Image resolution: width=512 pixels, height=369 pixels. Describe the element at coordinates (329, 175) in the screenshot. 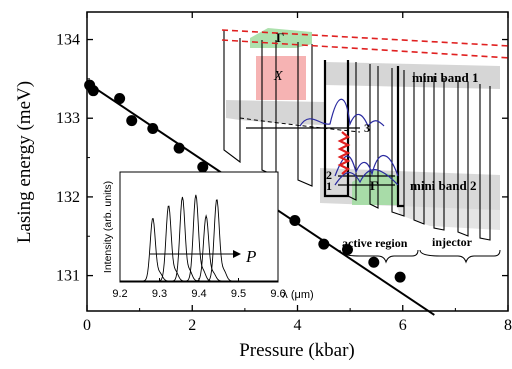

I see `level-2-label: 2` at that location.